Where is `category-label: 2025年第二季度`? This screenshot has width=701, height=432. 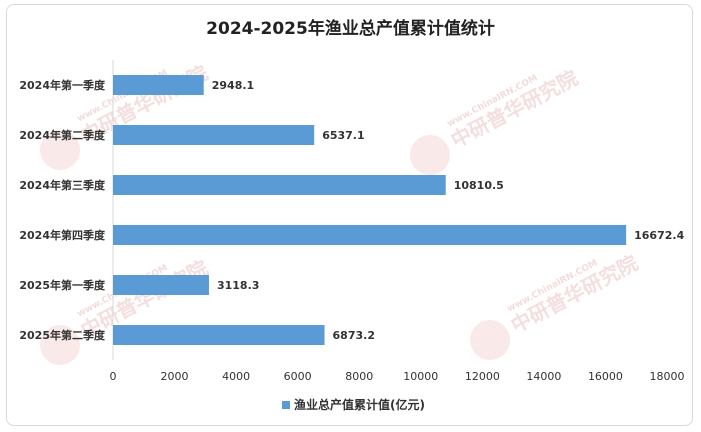 category-label: 2025年第二季度 is located at coordinates (62, 335).